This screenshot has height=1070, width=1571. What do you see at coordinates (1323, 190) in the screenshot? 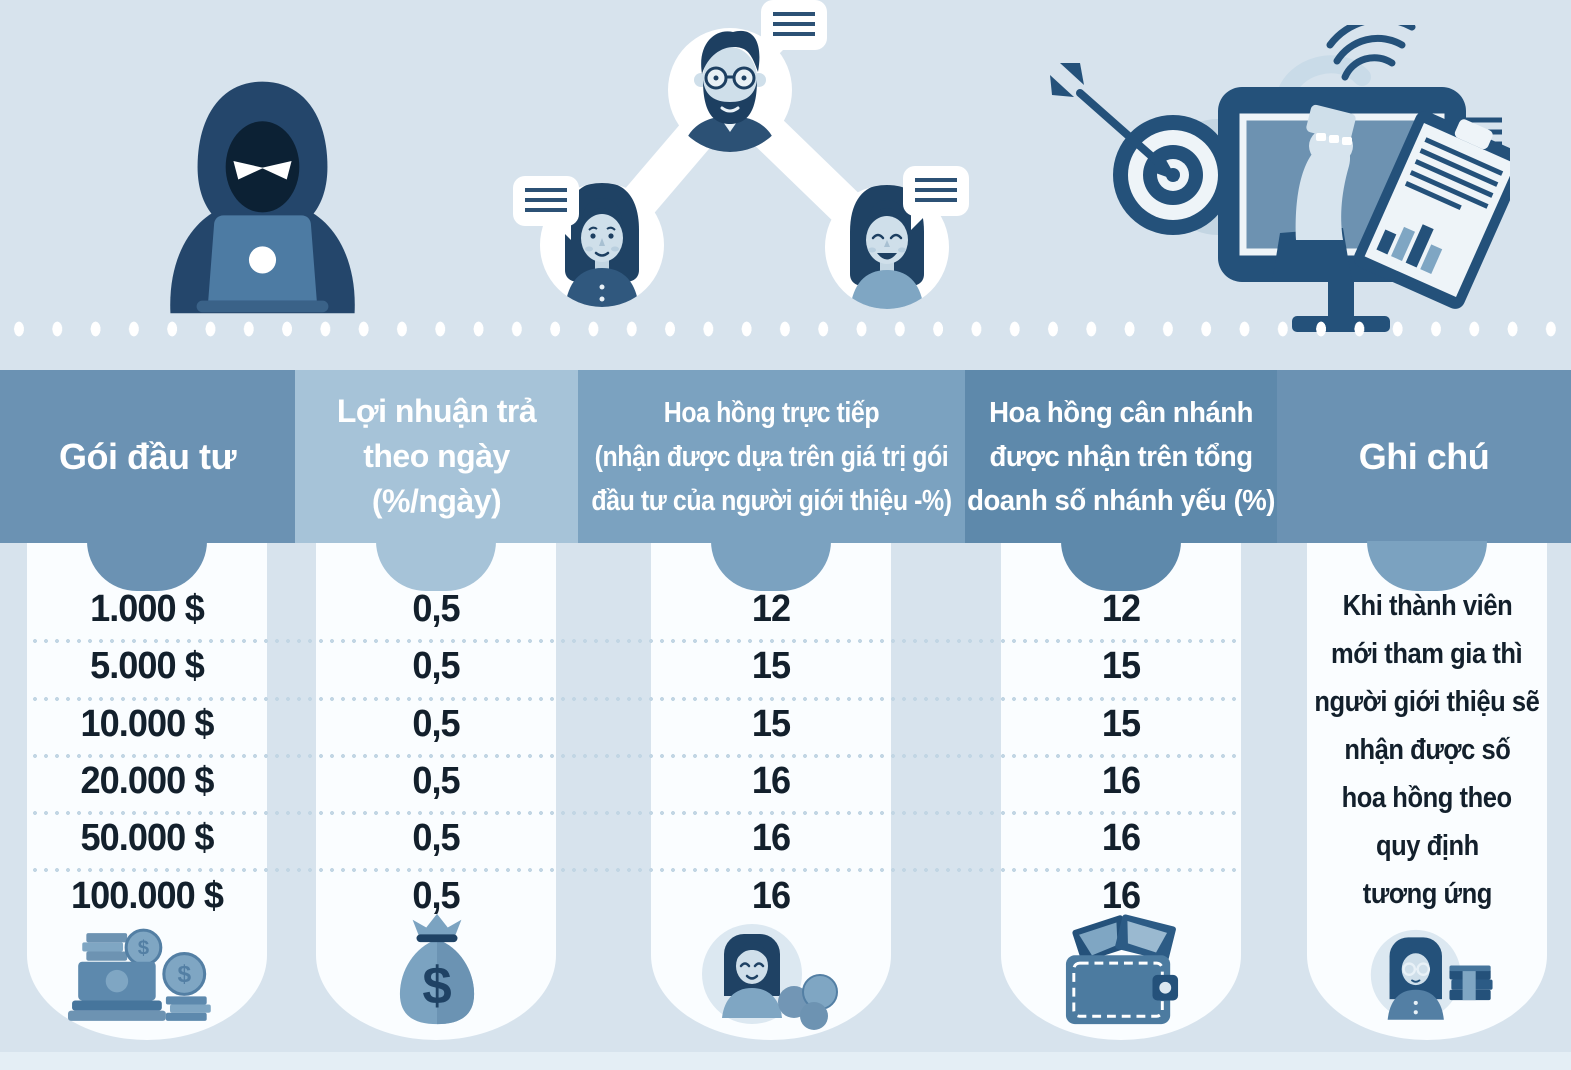
I see `hand` at bounding box center [1323, 190].